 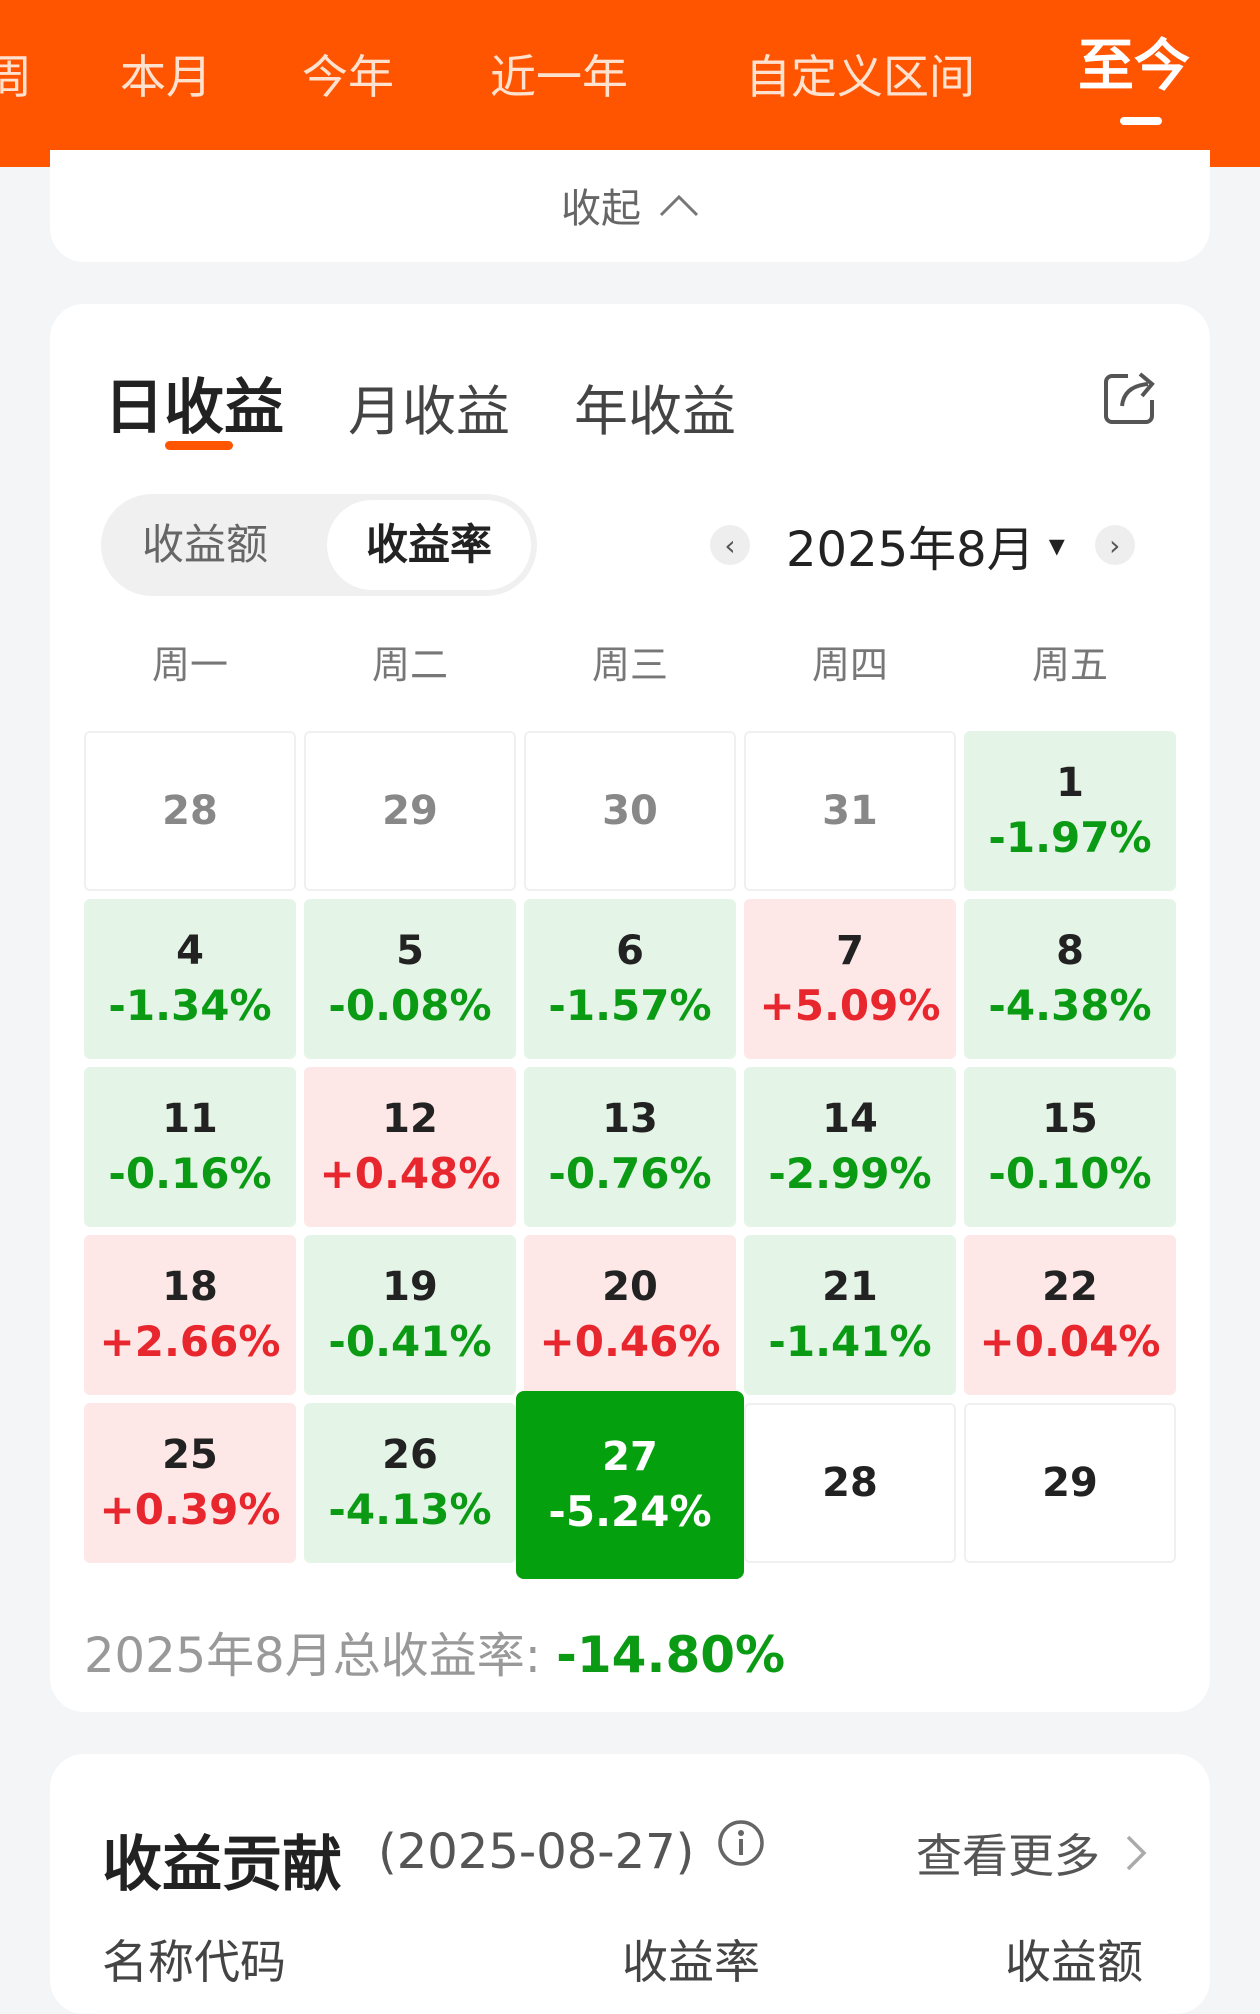 I want to click on next-month-button: ›, so click(x=1114, y=545).